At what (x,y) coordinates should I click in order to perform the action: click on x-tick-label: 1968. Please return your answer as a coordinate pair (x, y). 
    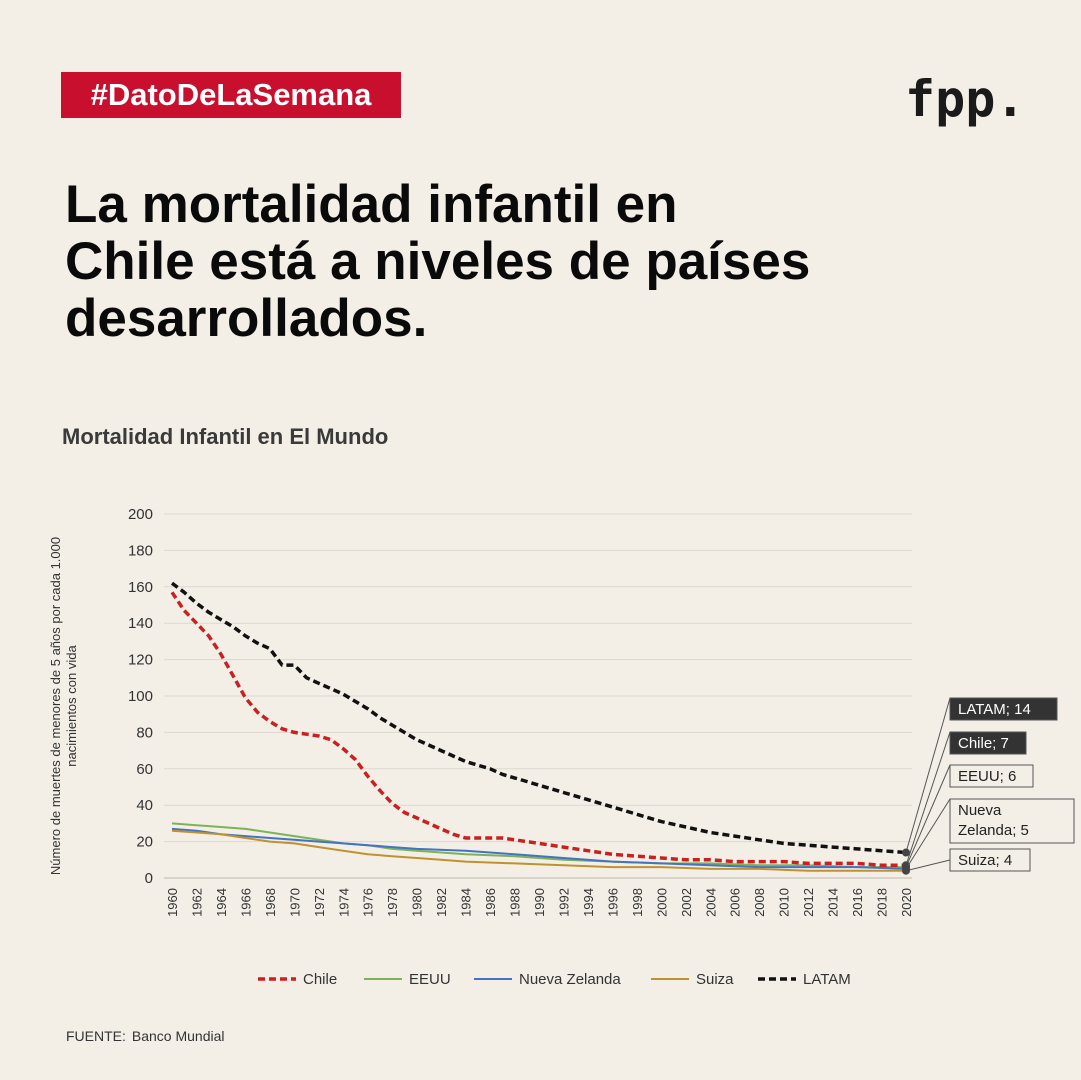
    Looking at the image, I should click on (270, 902).